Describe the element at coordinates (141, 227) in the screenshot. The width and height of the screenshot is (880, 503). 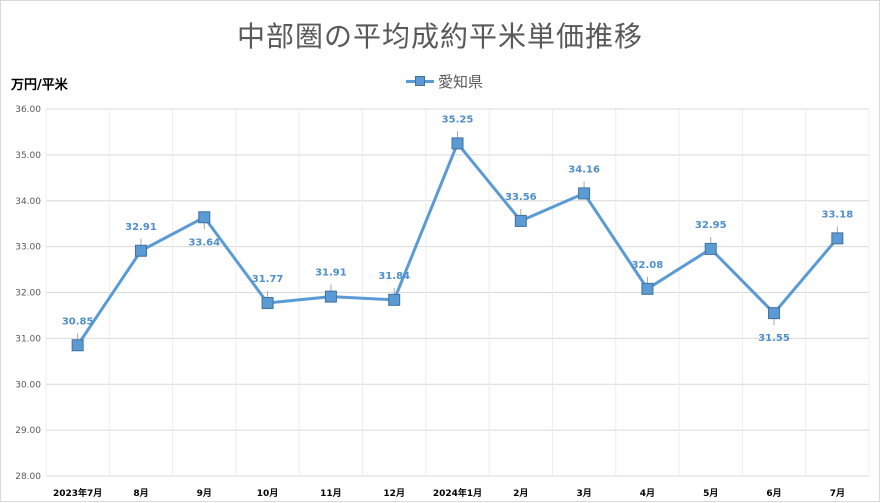
I see `data-label: 32.91` at that location.